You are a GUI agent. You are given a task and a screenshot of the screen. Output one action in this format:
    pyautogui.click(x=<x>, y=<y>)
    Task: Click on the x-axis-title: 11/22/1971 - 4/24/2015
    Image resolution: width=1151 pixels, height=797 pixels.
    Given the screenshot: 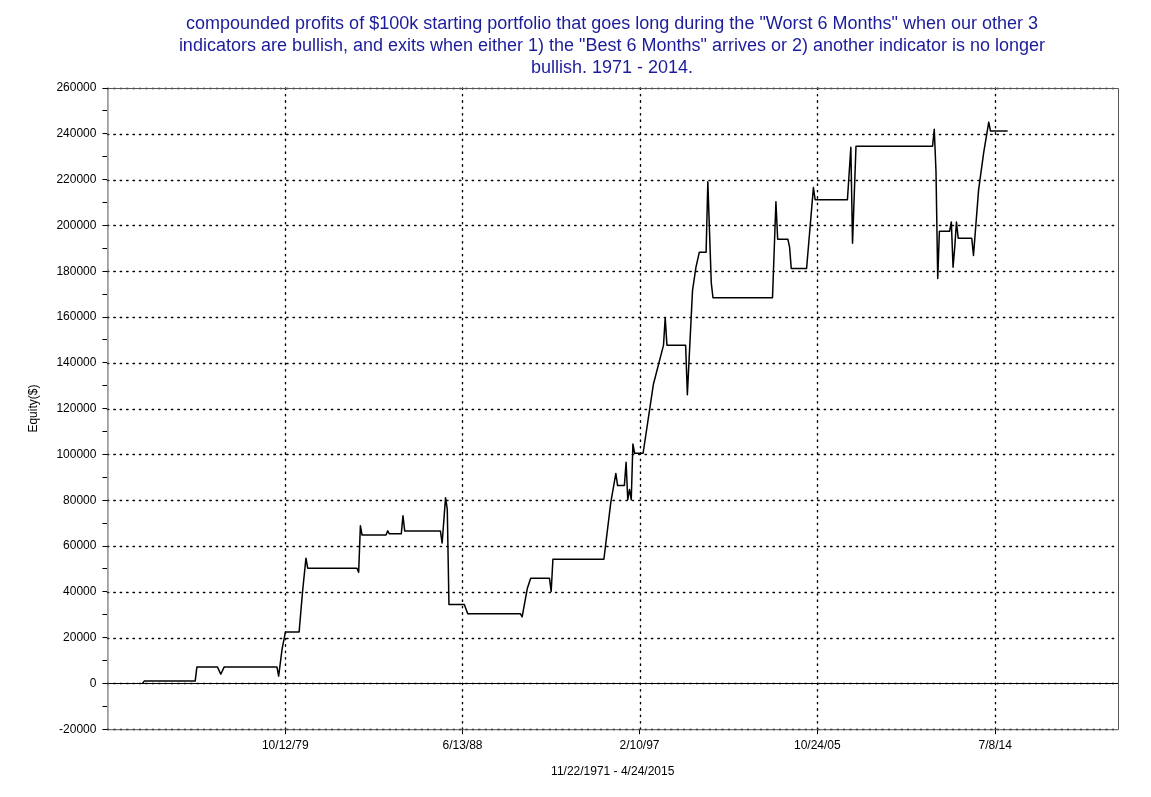 What is the action you would take?
    pyautogui.click(x=613, y=771)
    